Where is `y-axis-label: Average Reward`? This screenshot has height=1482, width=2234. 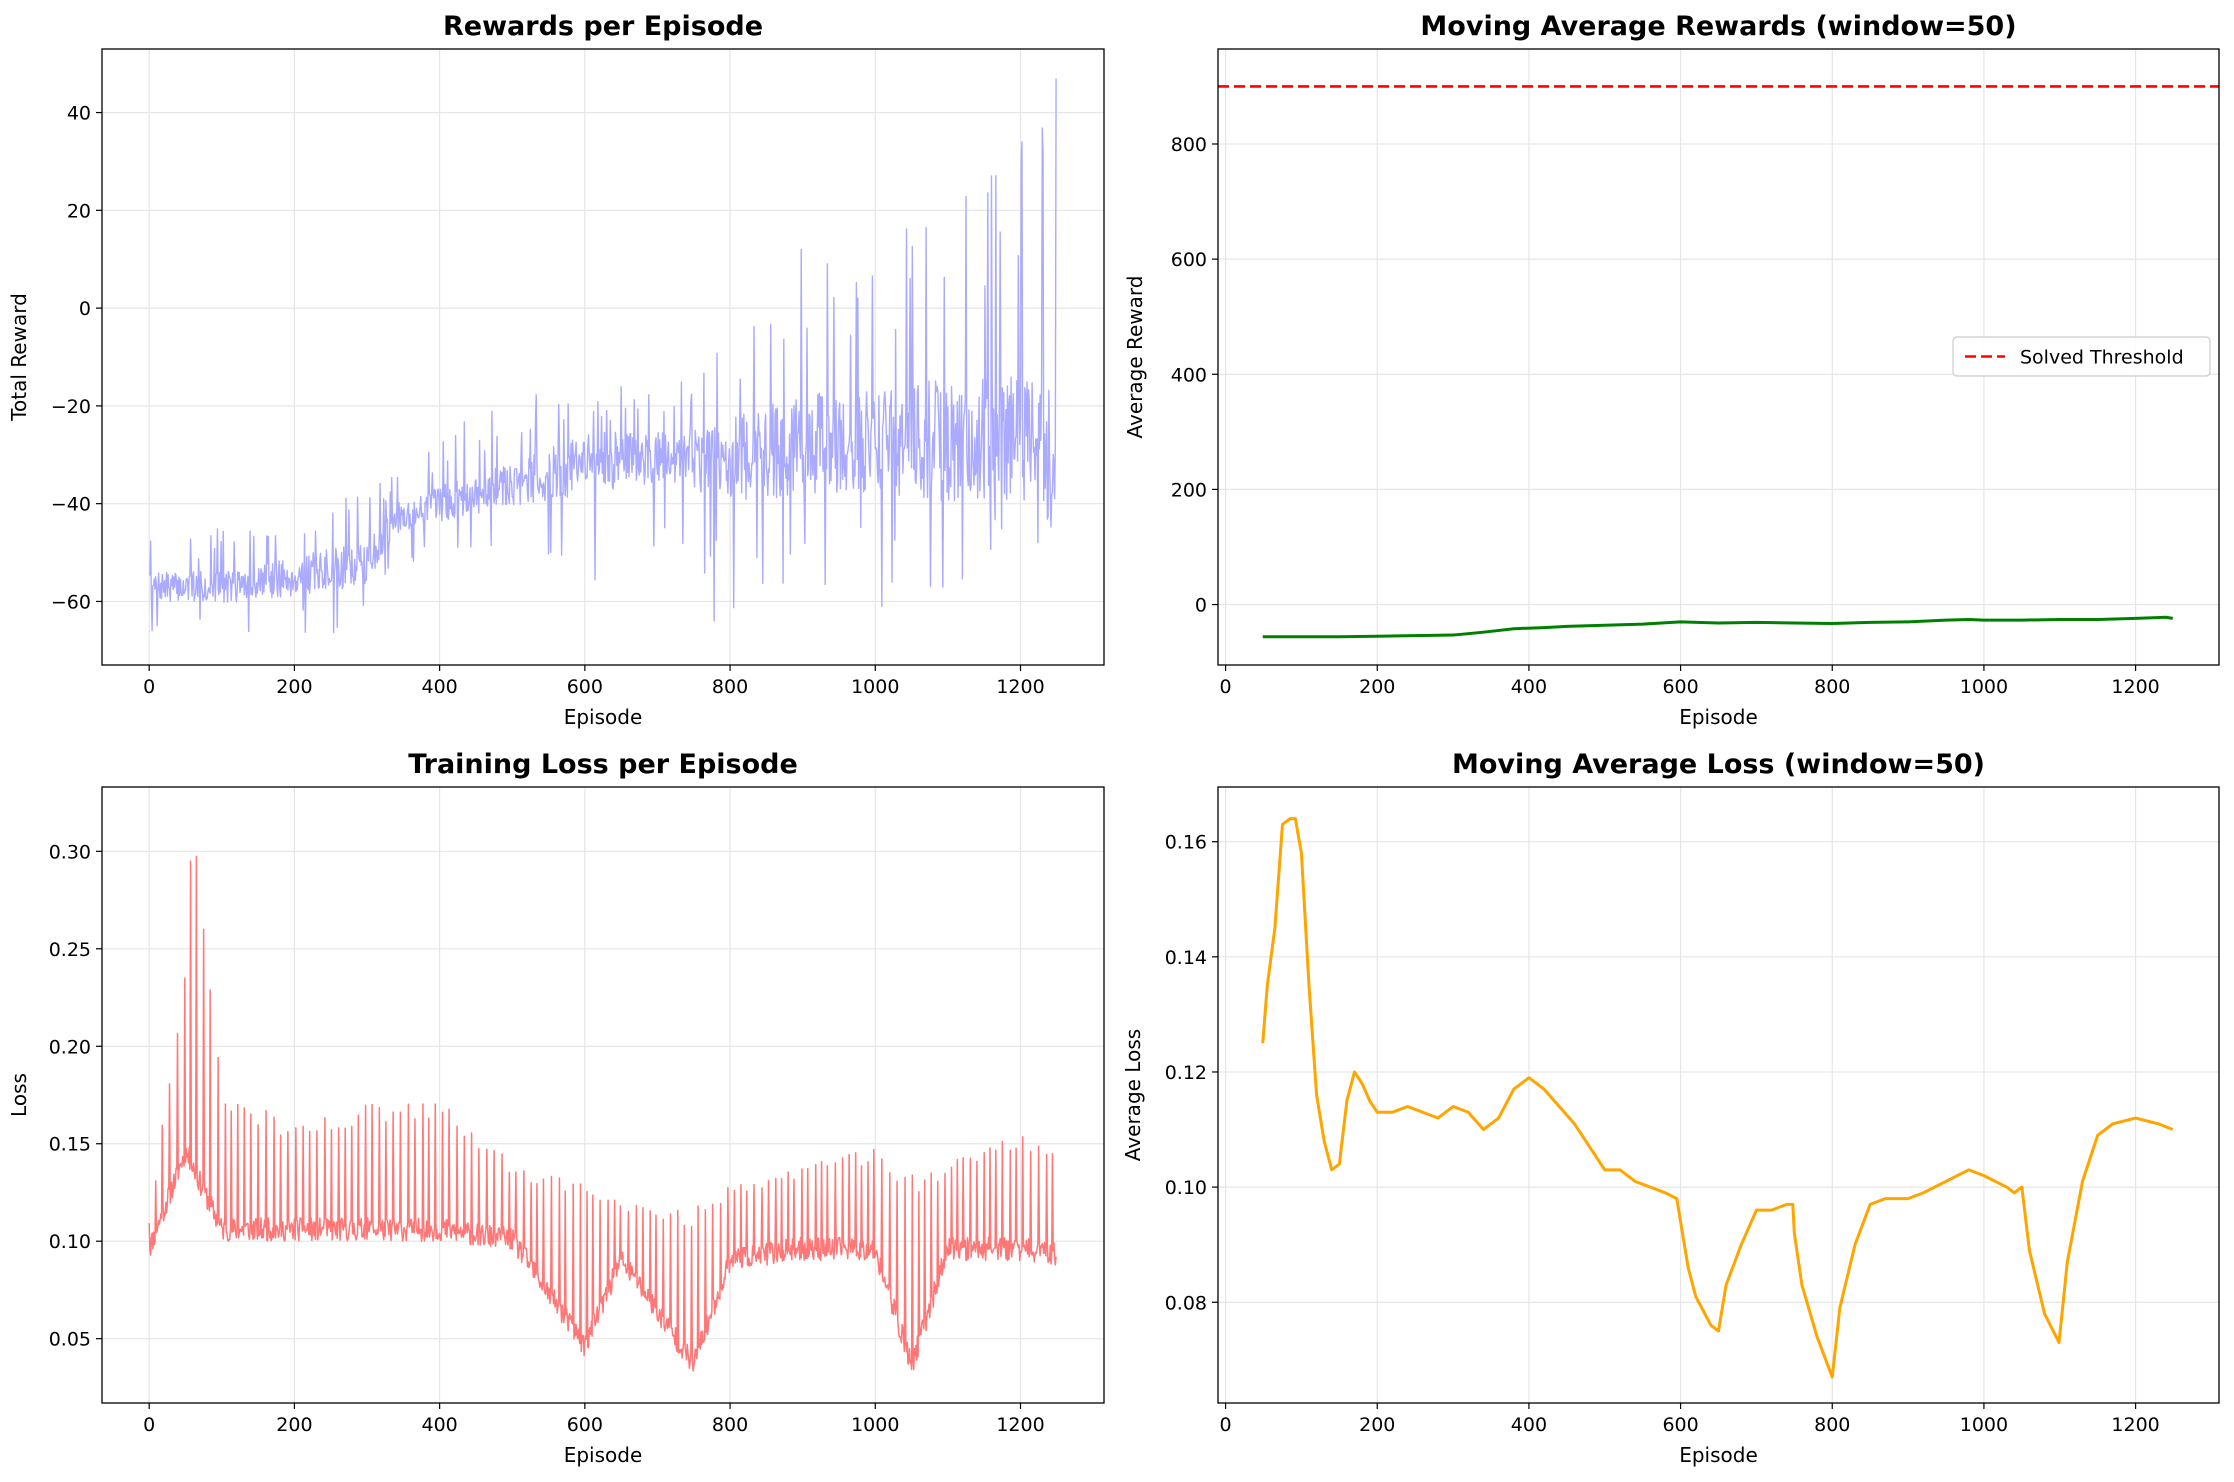
y-axis-label: Average Reward is located at coordinates (1135, 357).